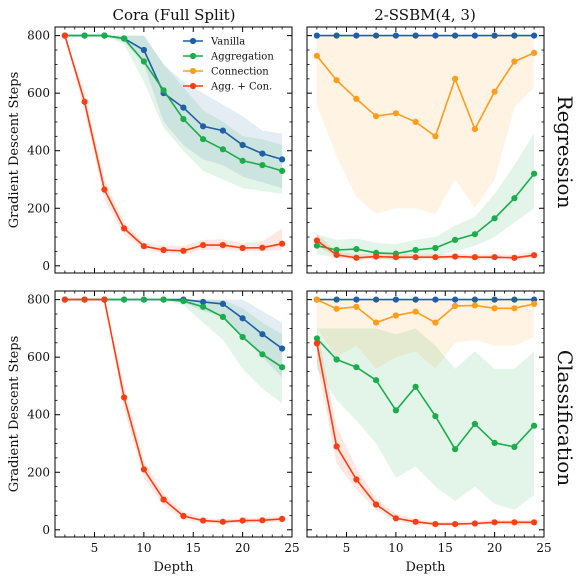  What do you see at coordinates (193, 548) in the screenshot?
I see `x-tick-label: 15` at bounding box center [193, 548].